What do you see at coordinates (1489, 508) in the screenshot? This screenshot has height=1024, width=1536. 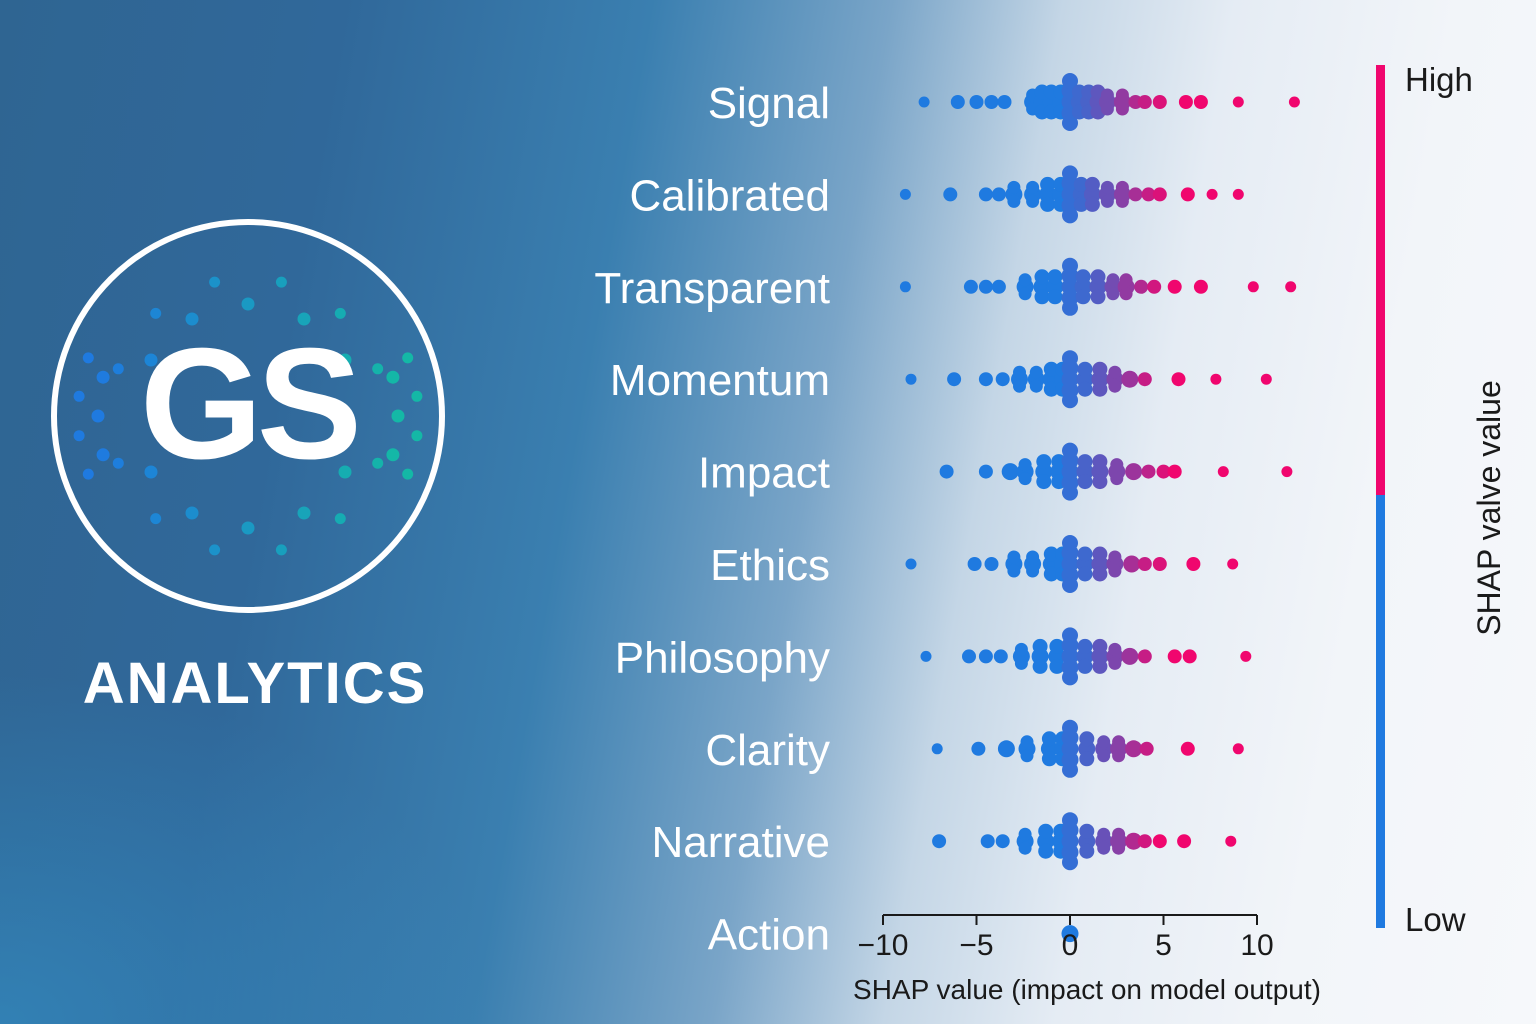 I see `colorbar-title: SHAP valve value` at bounding box center [1489, 508].